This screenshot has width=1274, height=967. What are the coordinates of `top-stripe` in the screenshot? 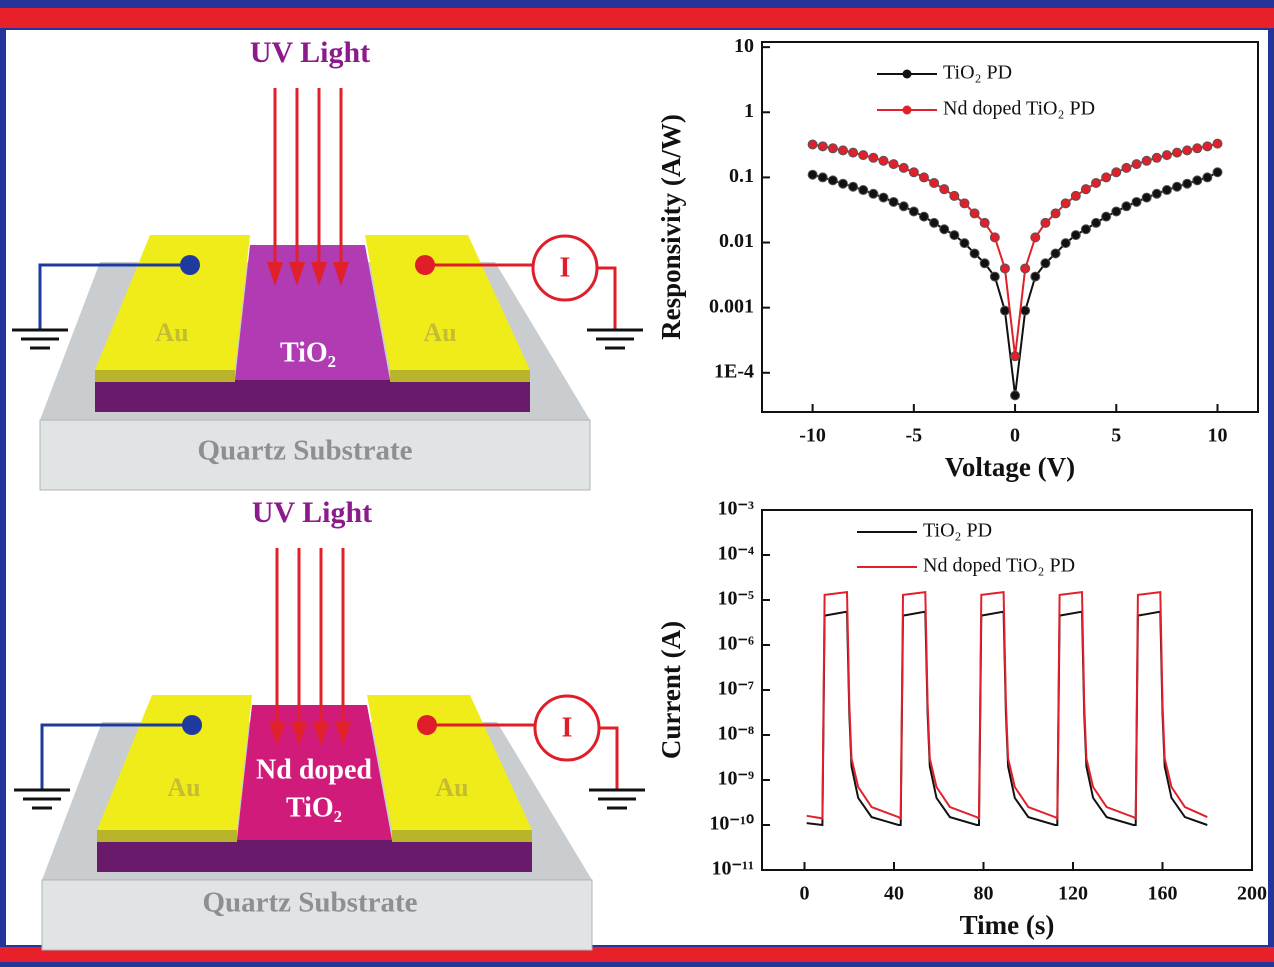 It's located at (637, 18).